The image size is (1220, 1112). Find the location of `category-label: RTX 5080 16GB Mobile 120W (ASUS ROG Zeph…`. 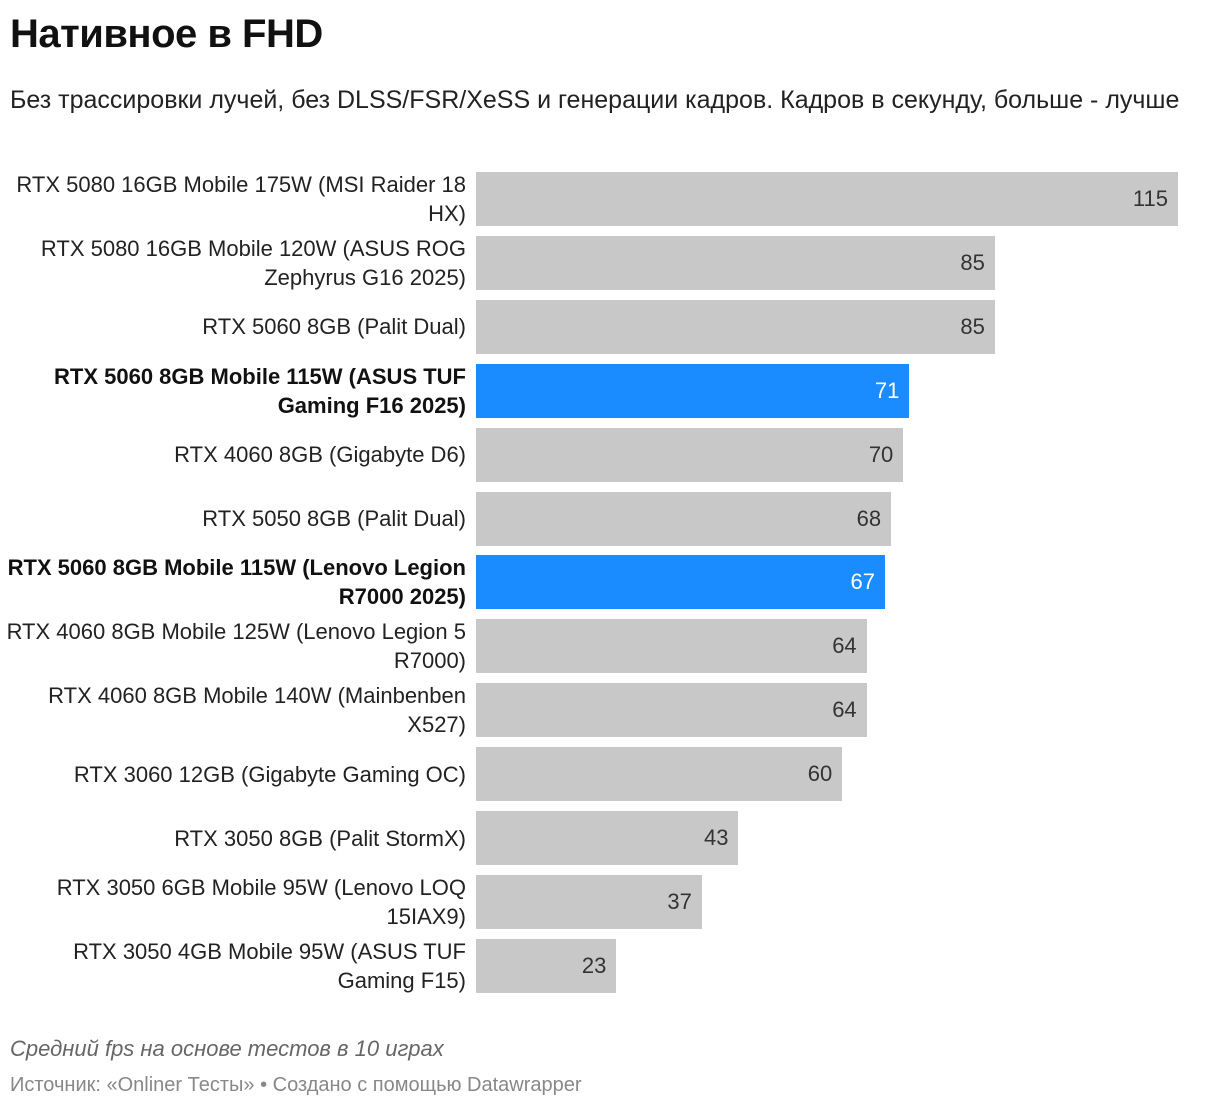

category-label: RTX 5080 16GB Mobile 120W (ASUS ROG Zeph… is located at coordinates (253, 262).